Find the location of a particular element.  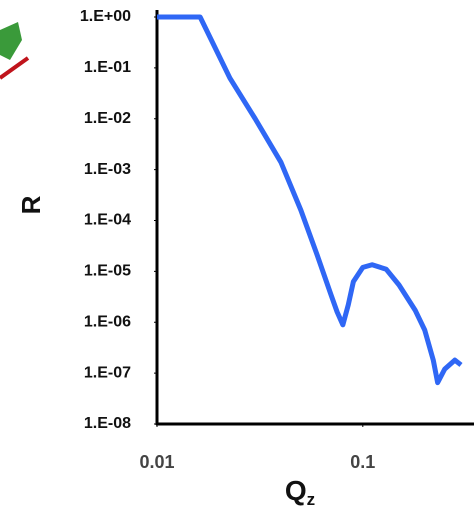

y-tick-label: 1.E-07 is located at coordinates (107, 372).